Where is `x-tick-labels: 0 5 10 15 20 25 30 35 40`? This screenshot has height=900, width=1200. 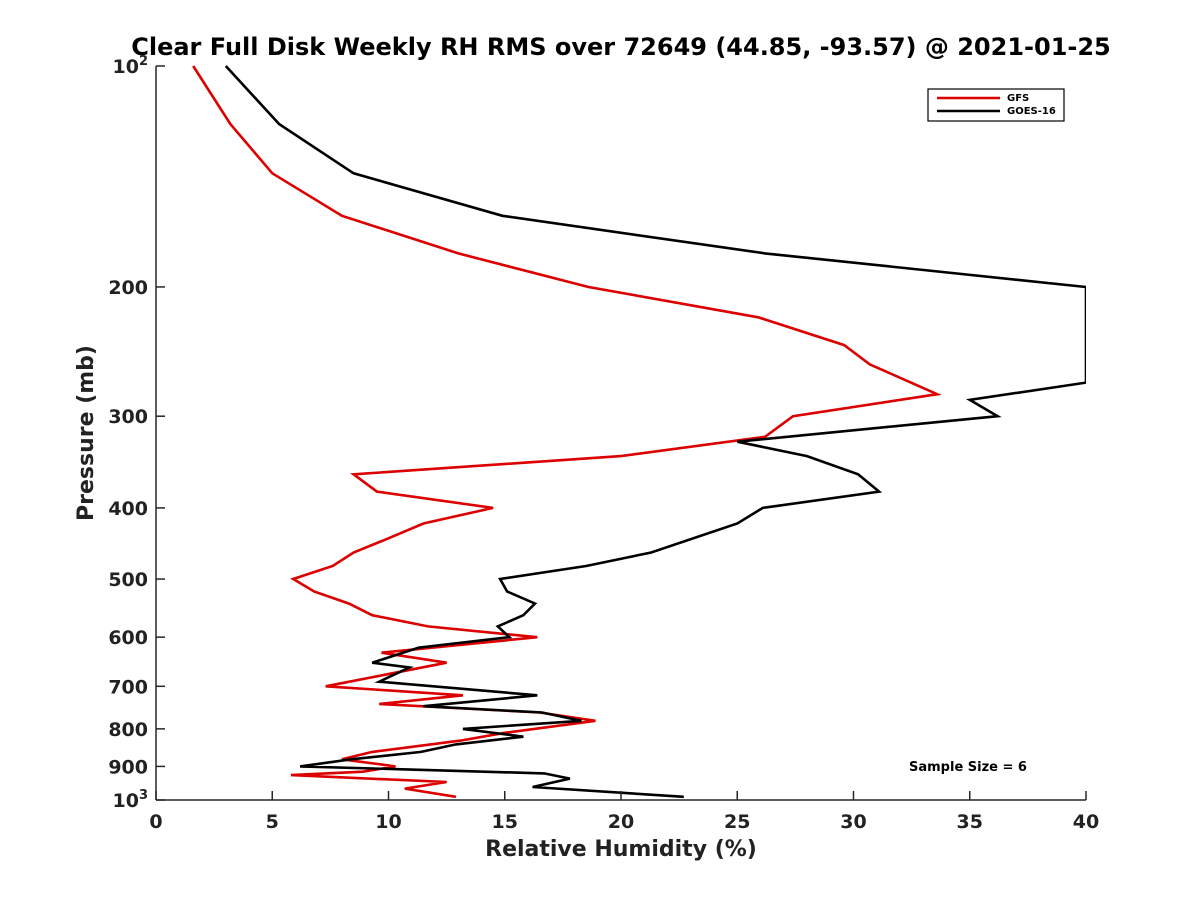 x-tick-labels: 0 5 10 15 20 25 30 35 40 is located at coordinates (624, 822).